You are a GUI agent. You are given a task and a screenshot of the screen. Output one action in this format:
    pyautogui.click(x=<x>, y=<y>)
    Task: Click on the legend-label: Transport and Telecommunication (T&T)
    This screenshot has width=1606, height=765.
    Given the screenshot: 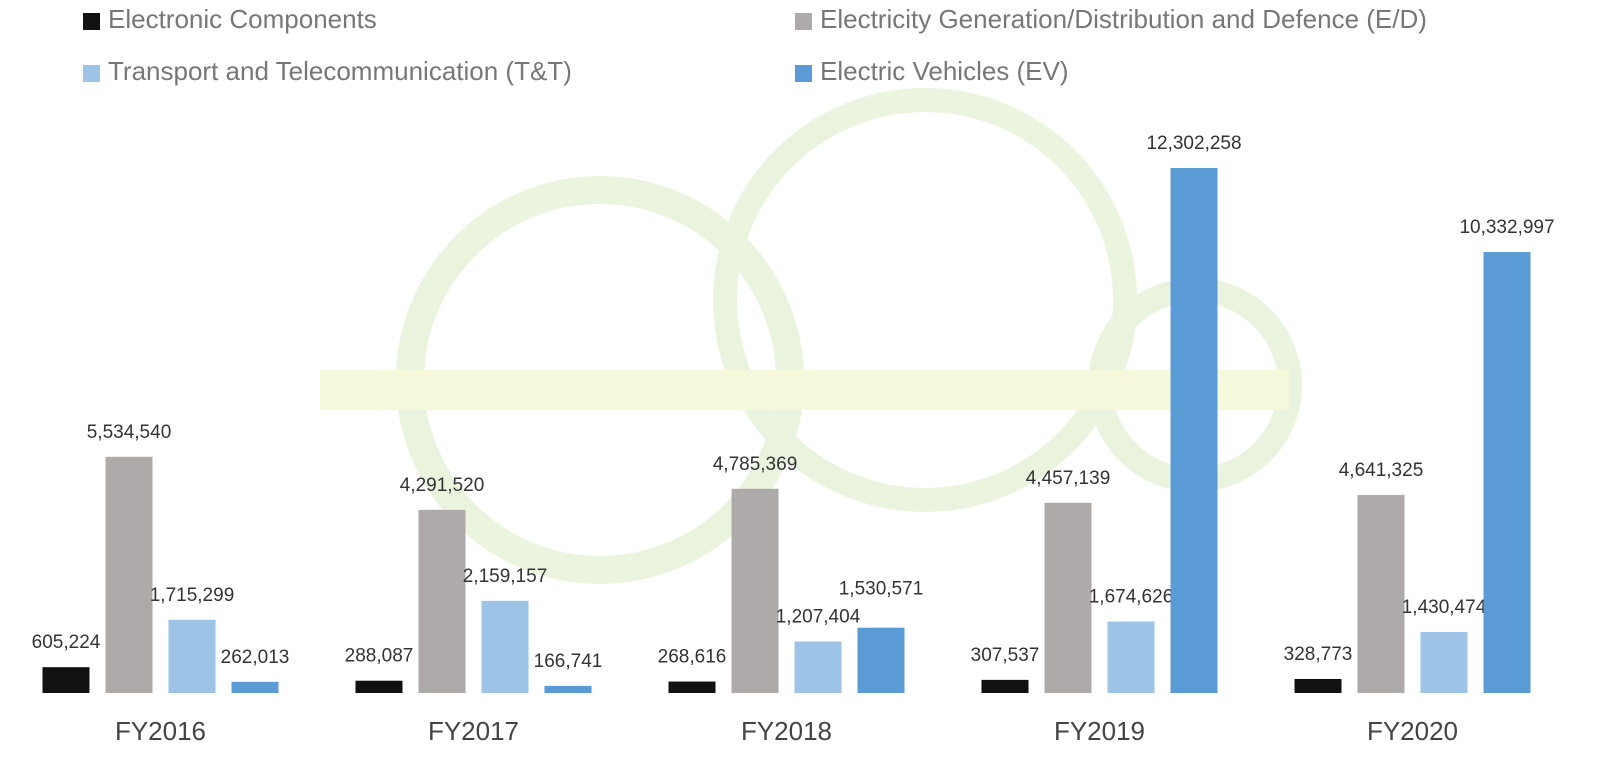 What is the action you would take?
    pyautogui.click(x=340, y=71)
    